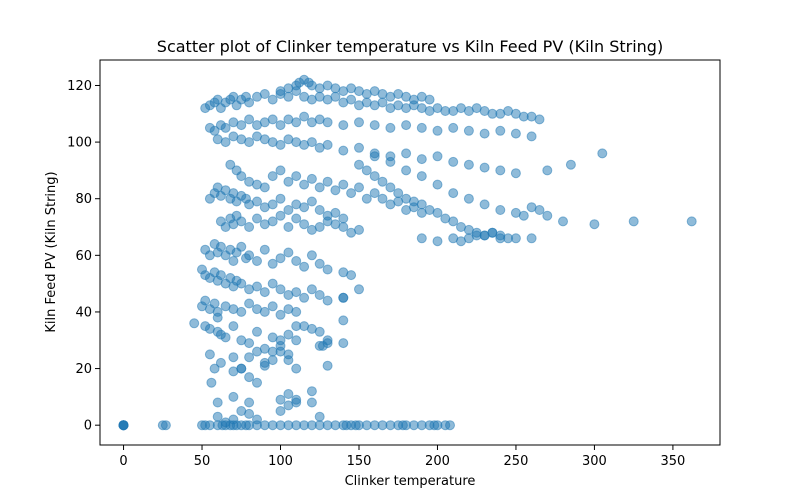 This screenshot has width=800, height=500. I want to click on x-tick-label: 150, so click(359, 461).